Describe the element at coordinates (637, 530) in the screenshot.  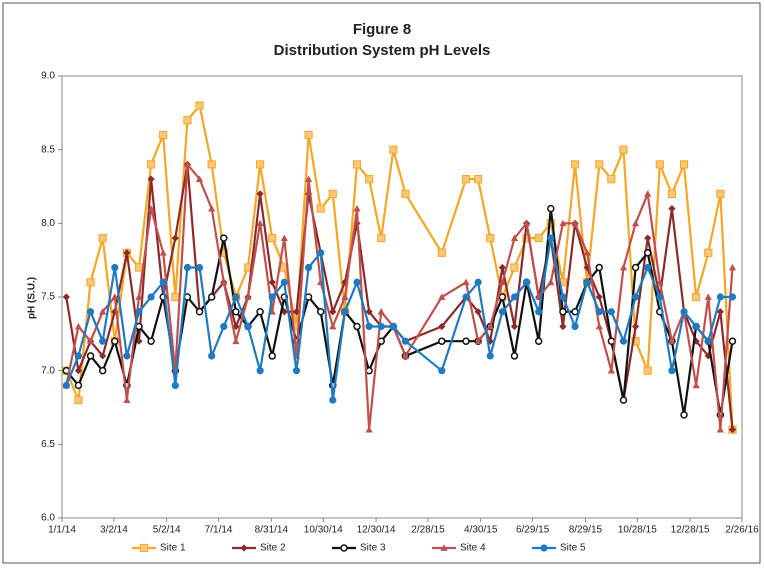
I see `x-tick-label: 10/28/15` at that location.